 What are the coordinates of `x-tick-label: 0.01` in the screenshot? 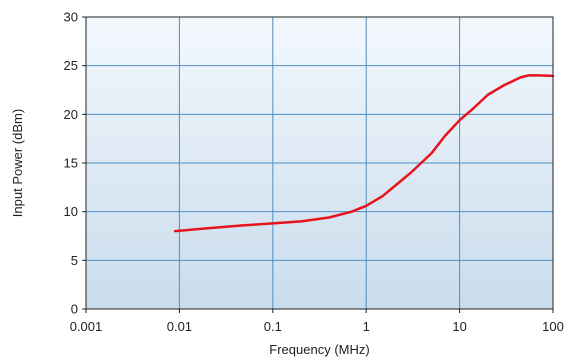 It's located at (179, 326).